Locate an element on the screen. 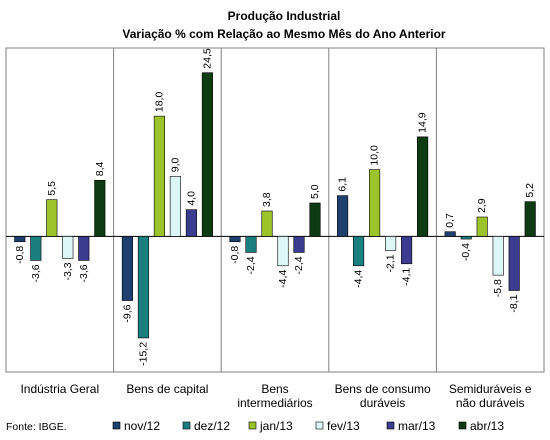  chart-title: Produção Industrial is located at coordinates (284, 16).